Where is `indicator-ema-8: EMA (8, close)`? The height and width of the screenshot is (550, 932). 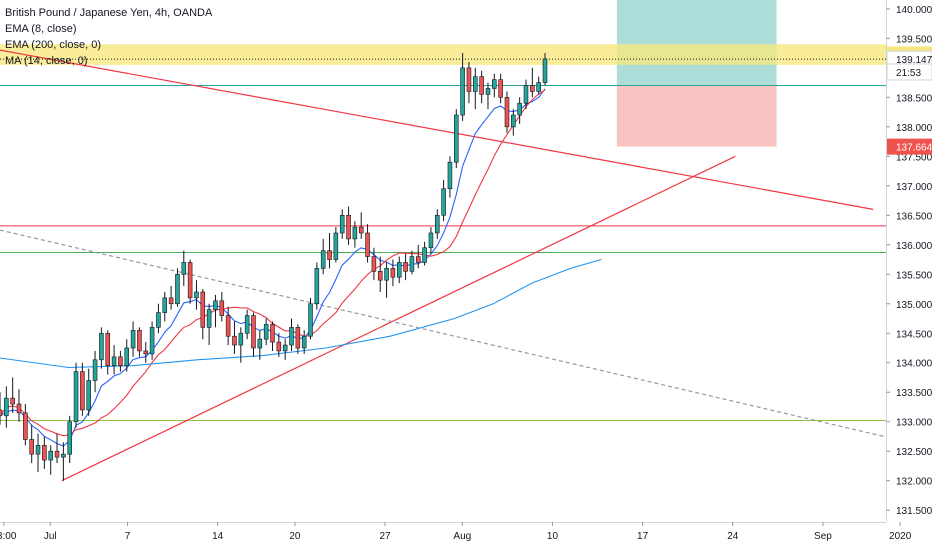
indicator-ema-8: EMA (8, close) is located at coordinates (41, 29).